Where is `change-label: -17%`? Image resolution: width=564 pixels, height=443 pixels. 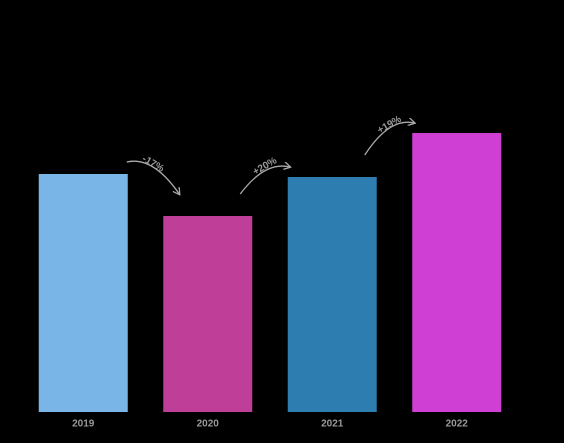
change-label: -17% is located at coordinates (153, 164).